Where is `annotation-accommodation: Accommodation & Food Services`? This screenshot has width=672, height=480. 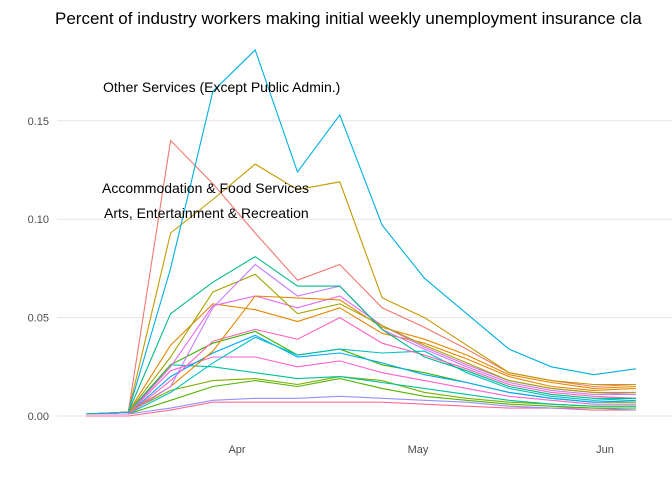
annotation-accommodation: Accommodation & Food Services is located at coordinates (205, 188).